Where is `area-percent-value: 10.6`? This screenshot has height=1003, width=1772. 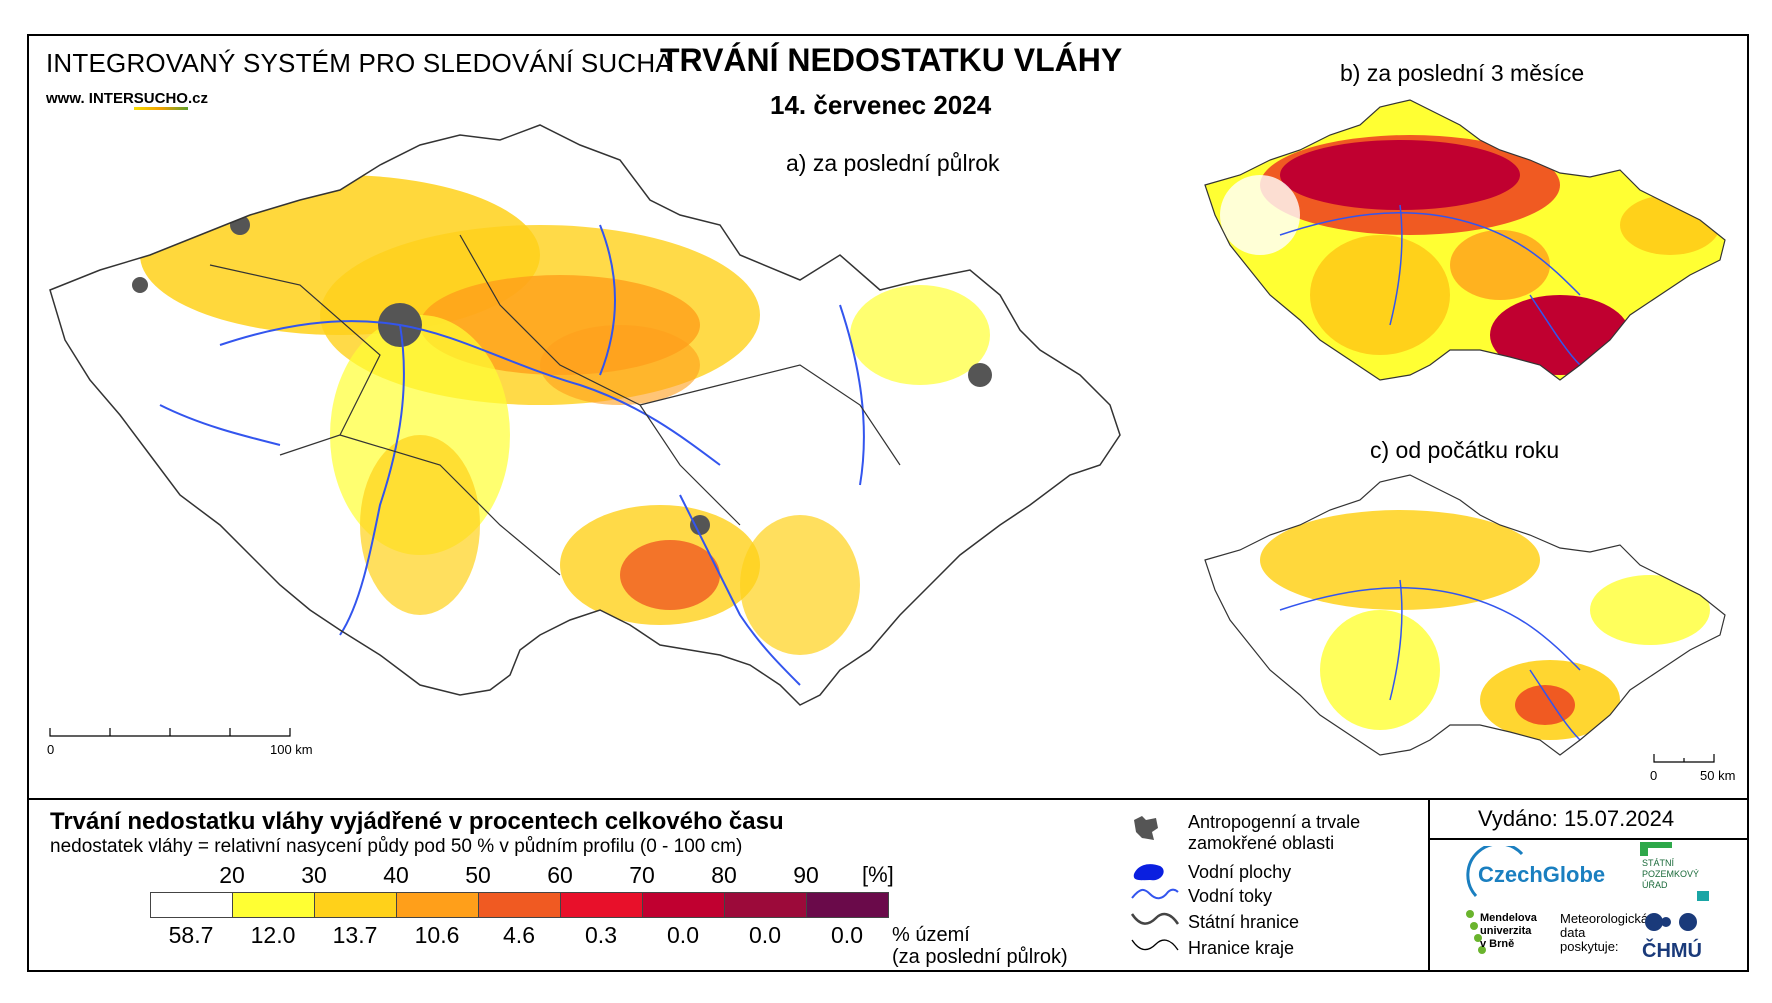 area-percent-value: 10.6 is located at coordinates (437, 935).